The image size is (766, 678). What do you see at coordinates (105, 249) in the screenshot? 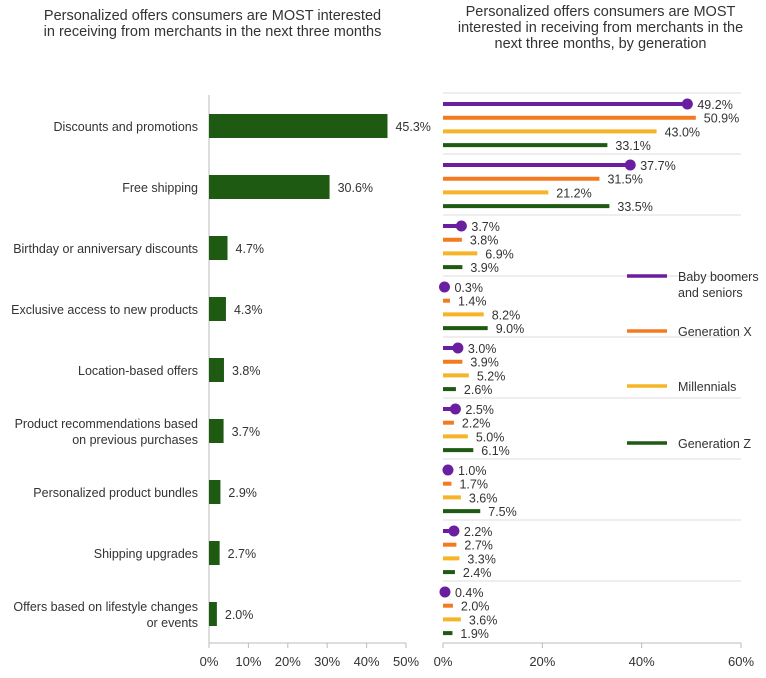
I see `category-label: Birthday or anniversary discounts` at bounding box center [105, 249].